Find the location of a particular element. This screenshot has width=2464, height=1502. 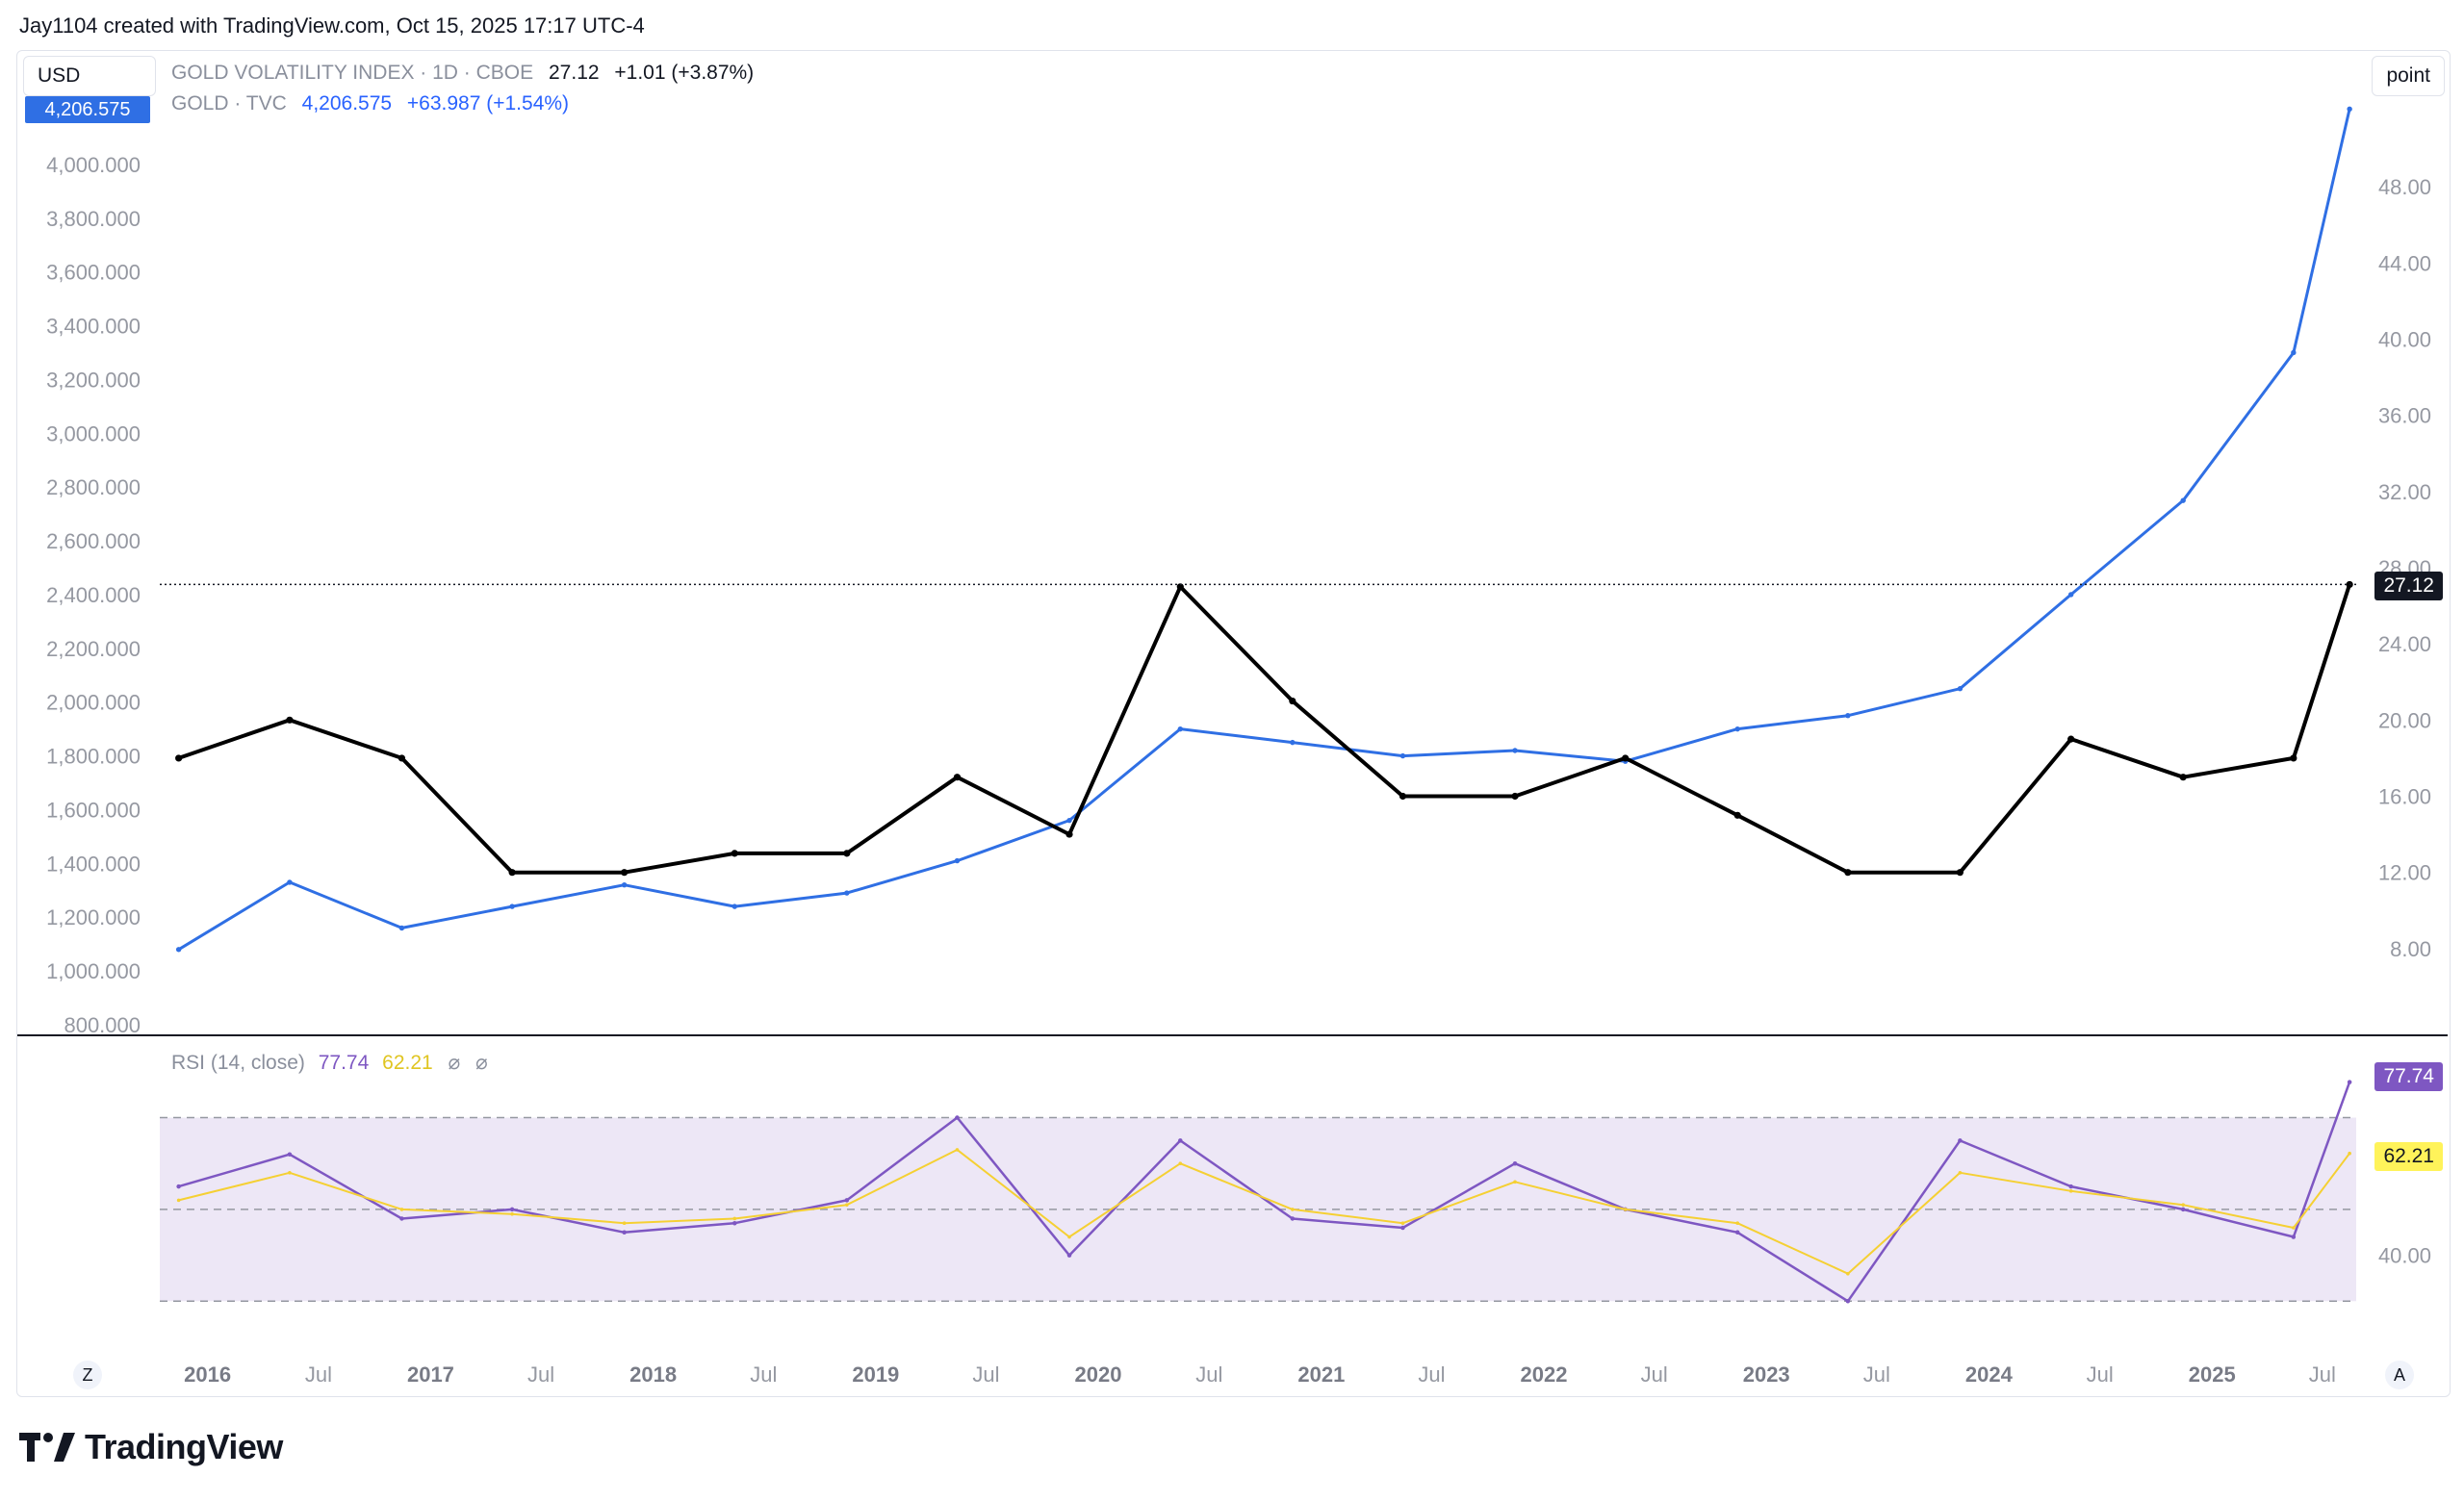

right-axis-tick-label: 16.00 is located at coordinates (2404, 797).